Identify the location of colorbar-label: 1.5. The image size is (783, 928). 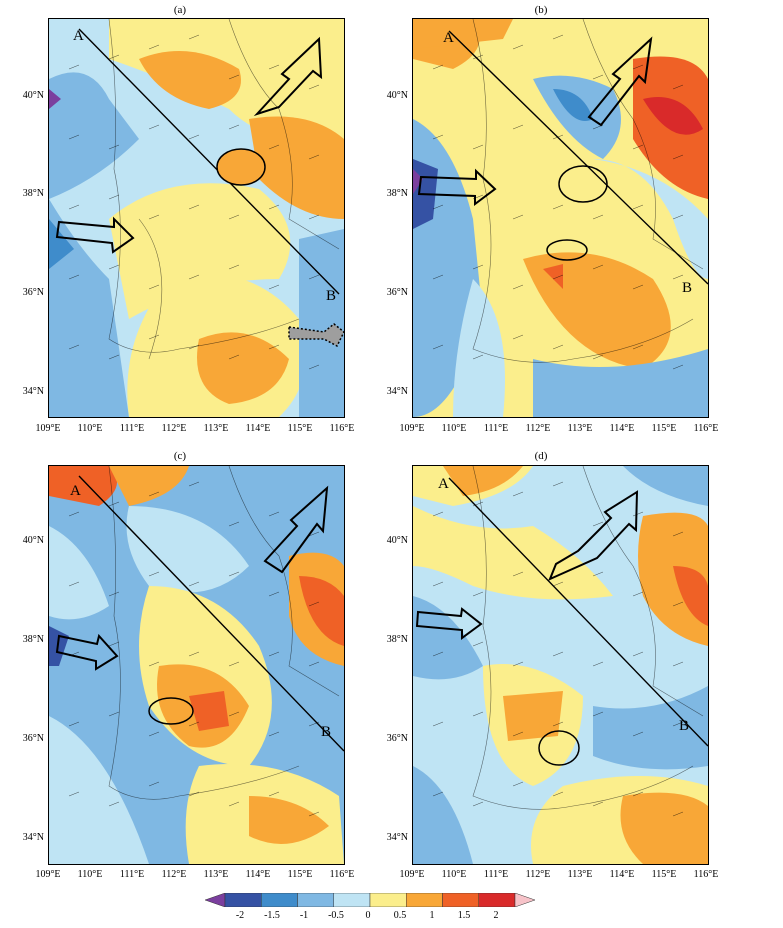
(464, 915).